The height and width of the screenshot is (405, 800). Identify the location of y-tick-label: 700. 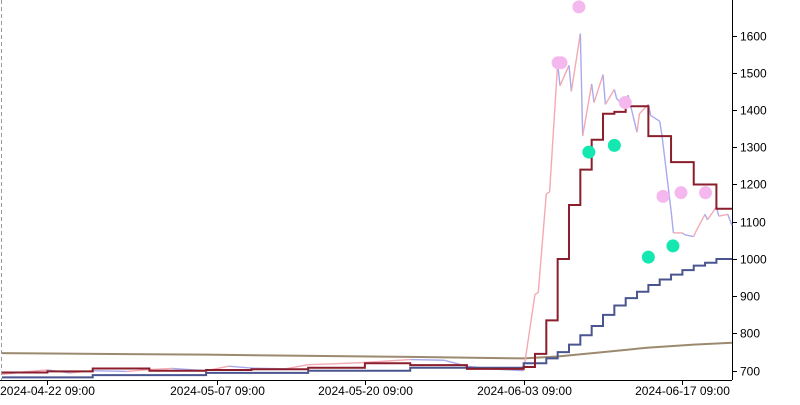
(750, 372).